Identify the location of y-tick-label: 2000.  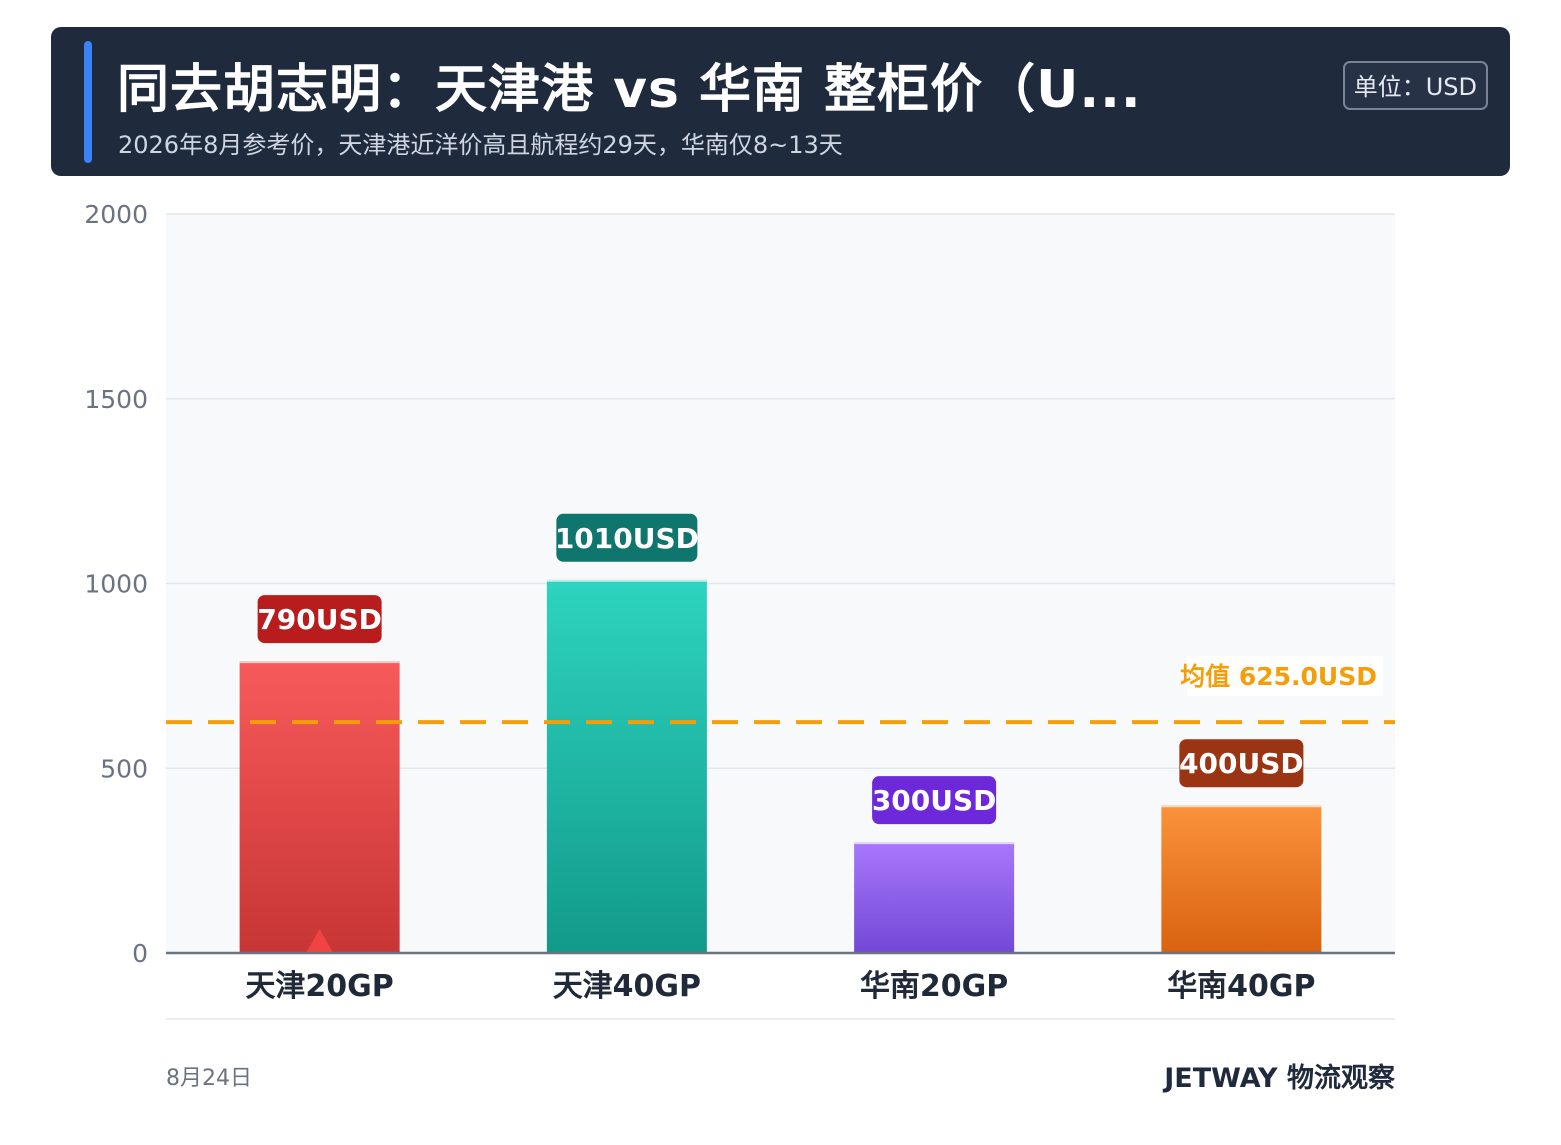
(116, 214).